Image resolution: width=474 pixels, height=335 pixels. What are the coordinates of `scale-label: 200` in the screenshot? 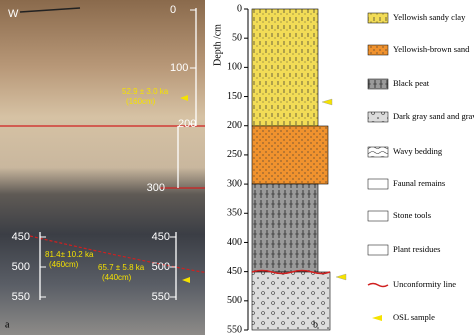 It's located at (187, 124).